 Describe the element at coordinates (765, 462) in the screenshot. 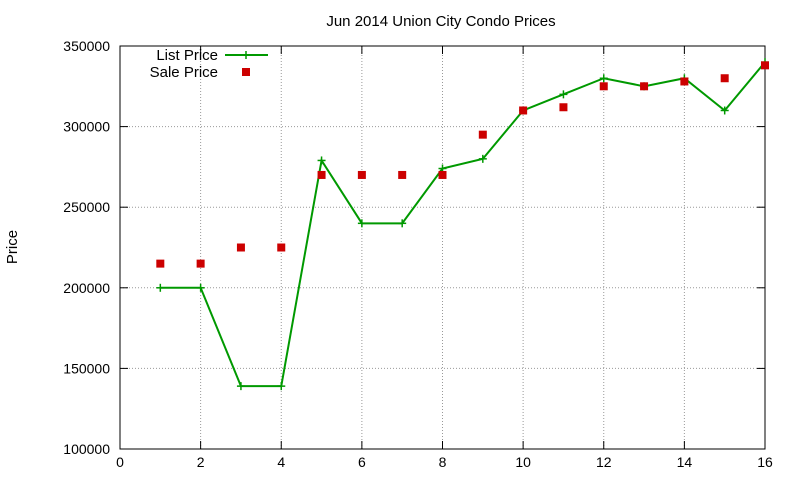

I see `x-tick-label: 16` at that location.